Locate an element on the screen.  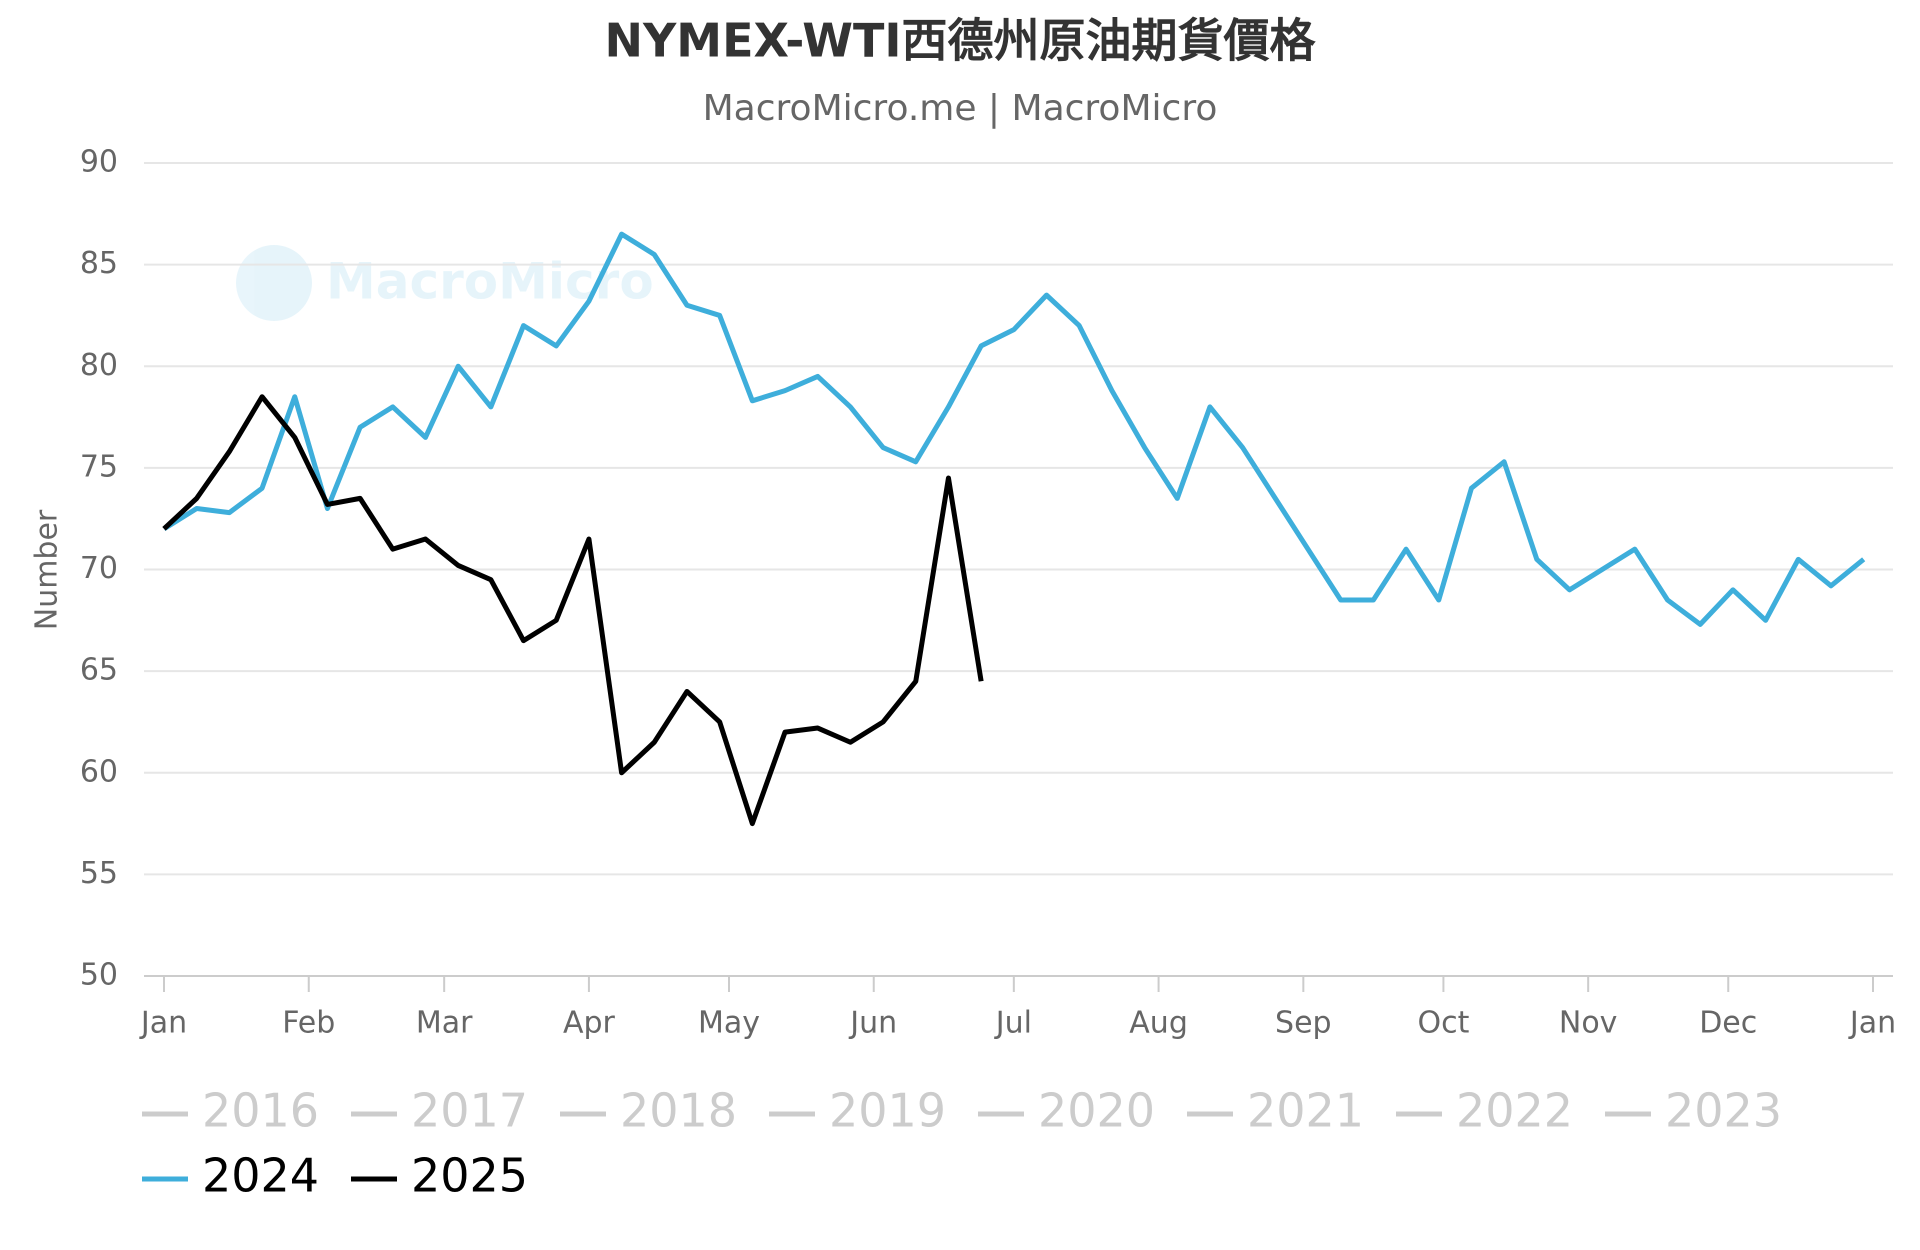
watermark-logo is located at coordinates (274, 283).